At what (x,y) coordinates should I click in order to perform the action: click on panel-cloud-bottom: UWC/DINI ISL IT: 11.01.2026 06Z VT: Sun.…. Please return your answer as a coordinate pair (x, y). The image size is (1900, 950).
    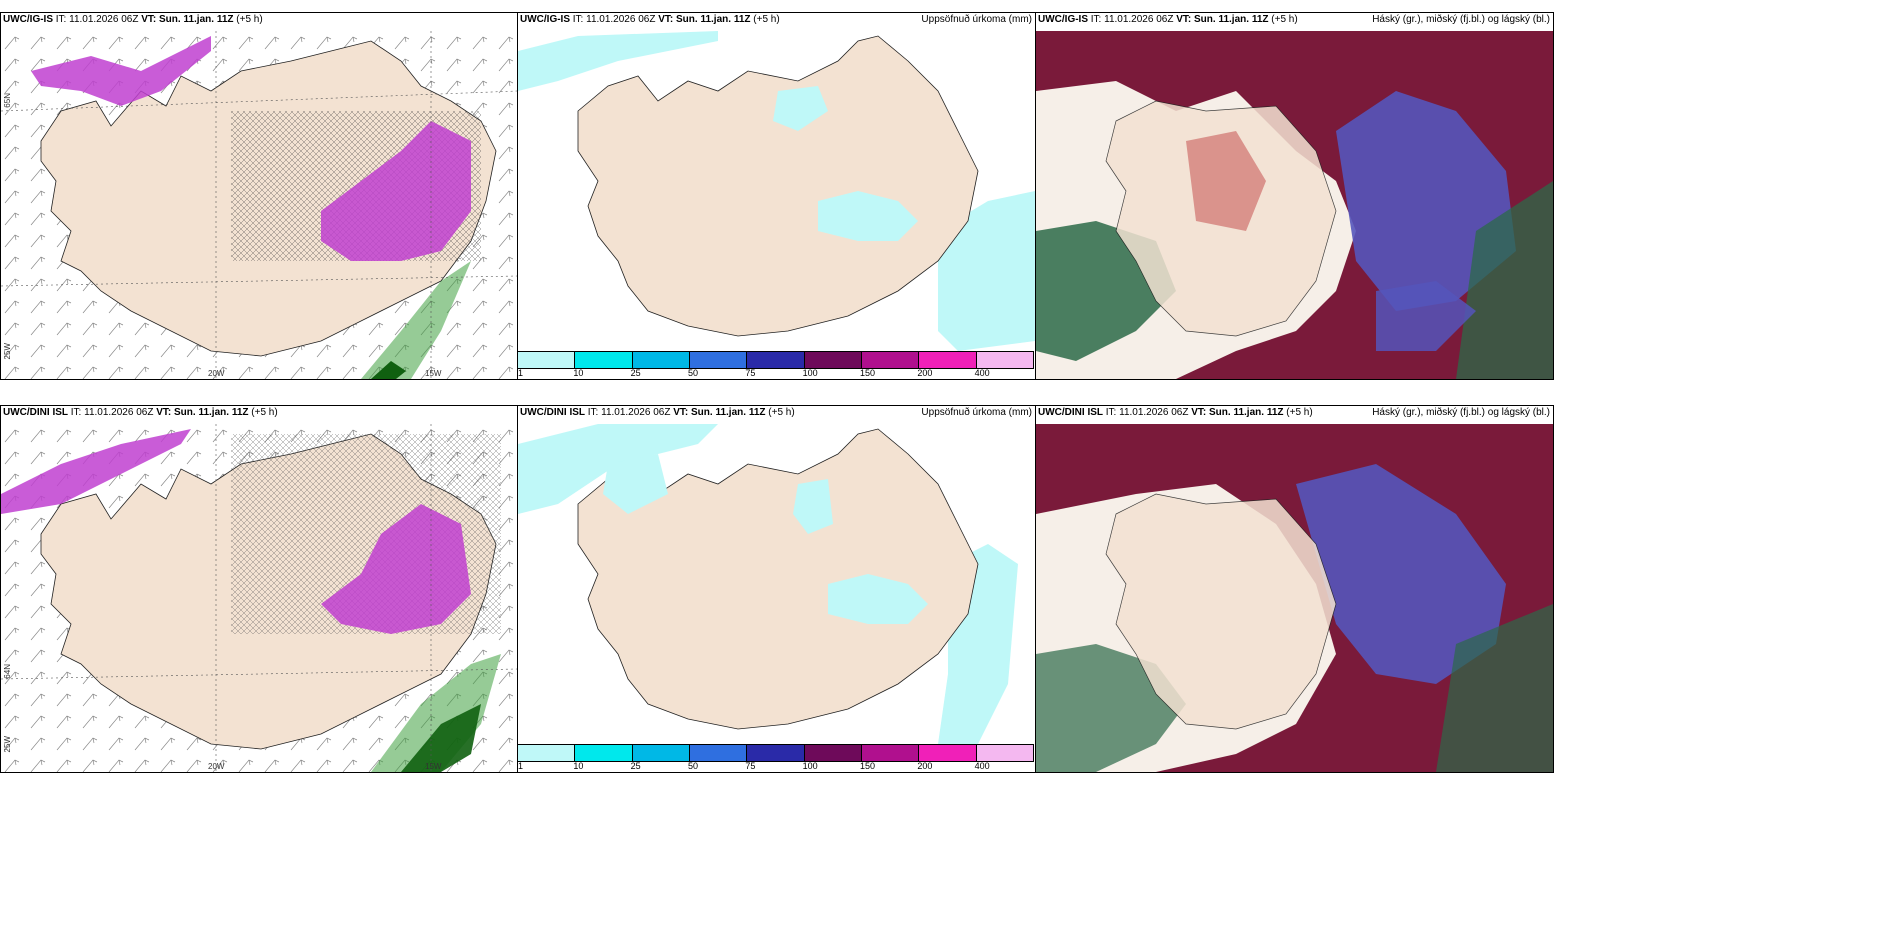
    Looking at the image, I should click on (1294, 589).